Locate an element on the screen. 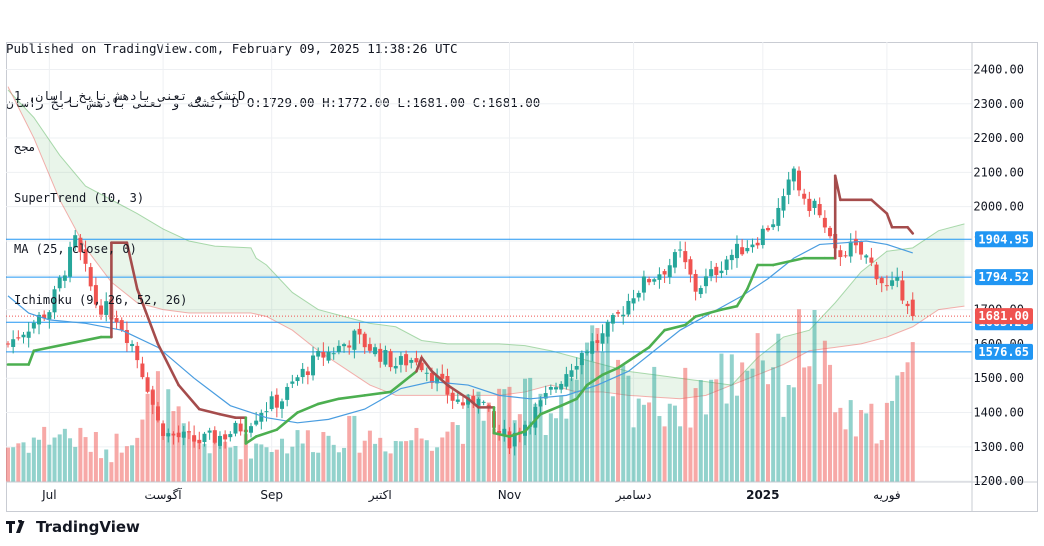 This screenshot has height=546, width=1044. indicator-ma: MA (25, close, 0) is located at coordinates (75, 249).